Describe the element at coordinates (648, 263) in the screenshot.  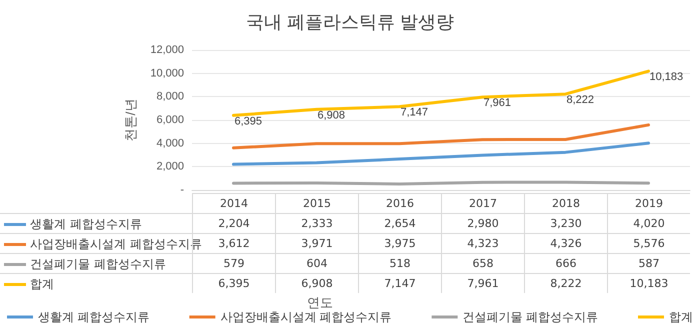
I see `data-label: 587` at that location.